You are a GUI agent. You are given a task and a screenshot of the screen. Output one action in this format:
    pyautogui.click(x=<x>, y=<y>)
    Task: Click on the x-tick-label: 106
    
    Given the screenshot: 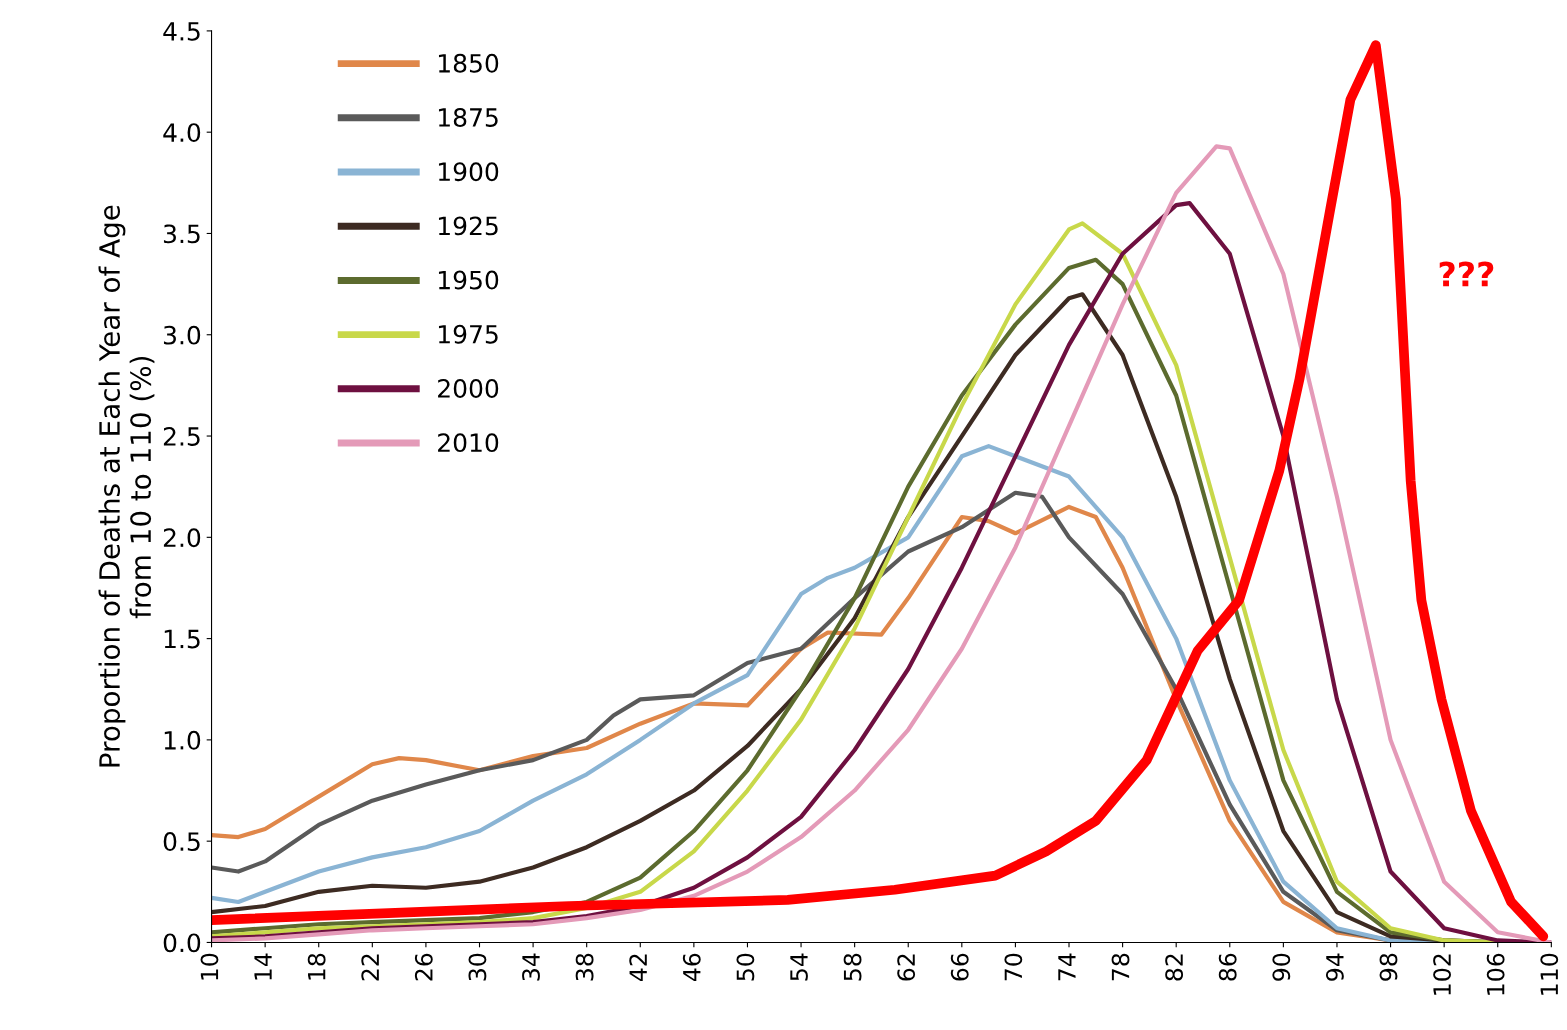 What is the action you would take?
    pyautogui.click(x=1495, y=974)
    